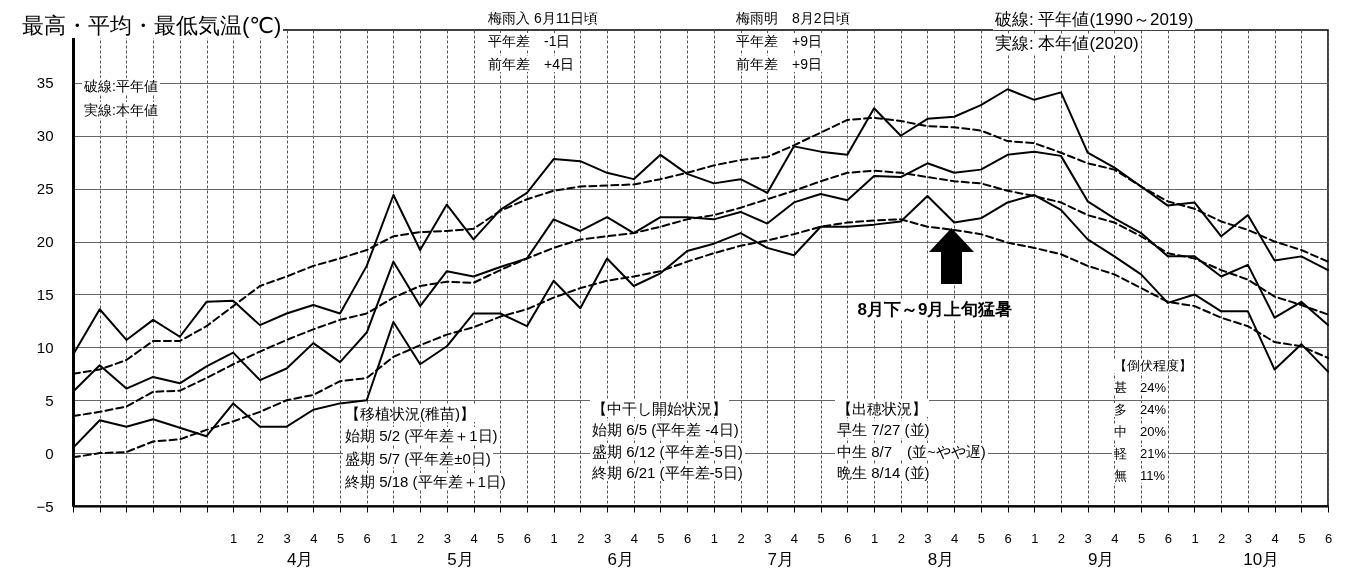 Image resolution: width=1357 pixels, height=583 pixels. I want to click on annotation: 盛期 5/7 (平年差±0日), so click(418, 458).